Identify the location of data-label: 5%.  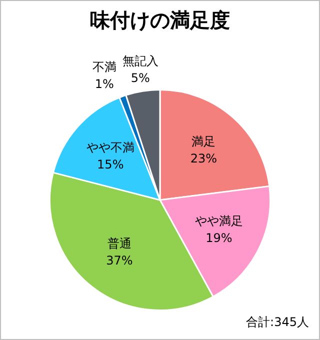
(140, 77).